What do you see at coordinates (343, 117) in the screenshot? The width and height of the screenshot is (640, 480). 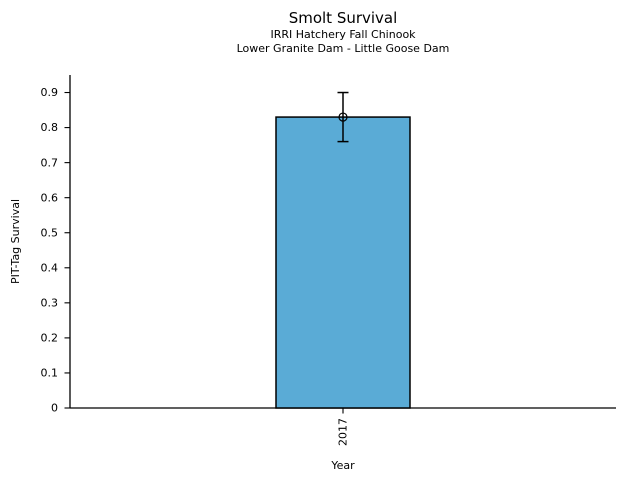 I see `data-point-marker` at bounding box center [343, 117].